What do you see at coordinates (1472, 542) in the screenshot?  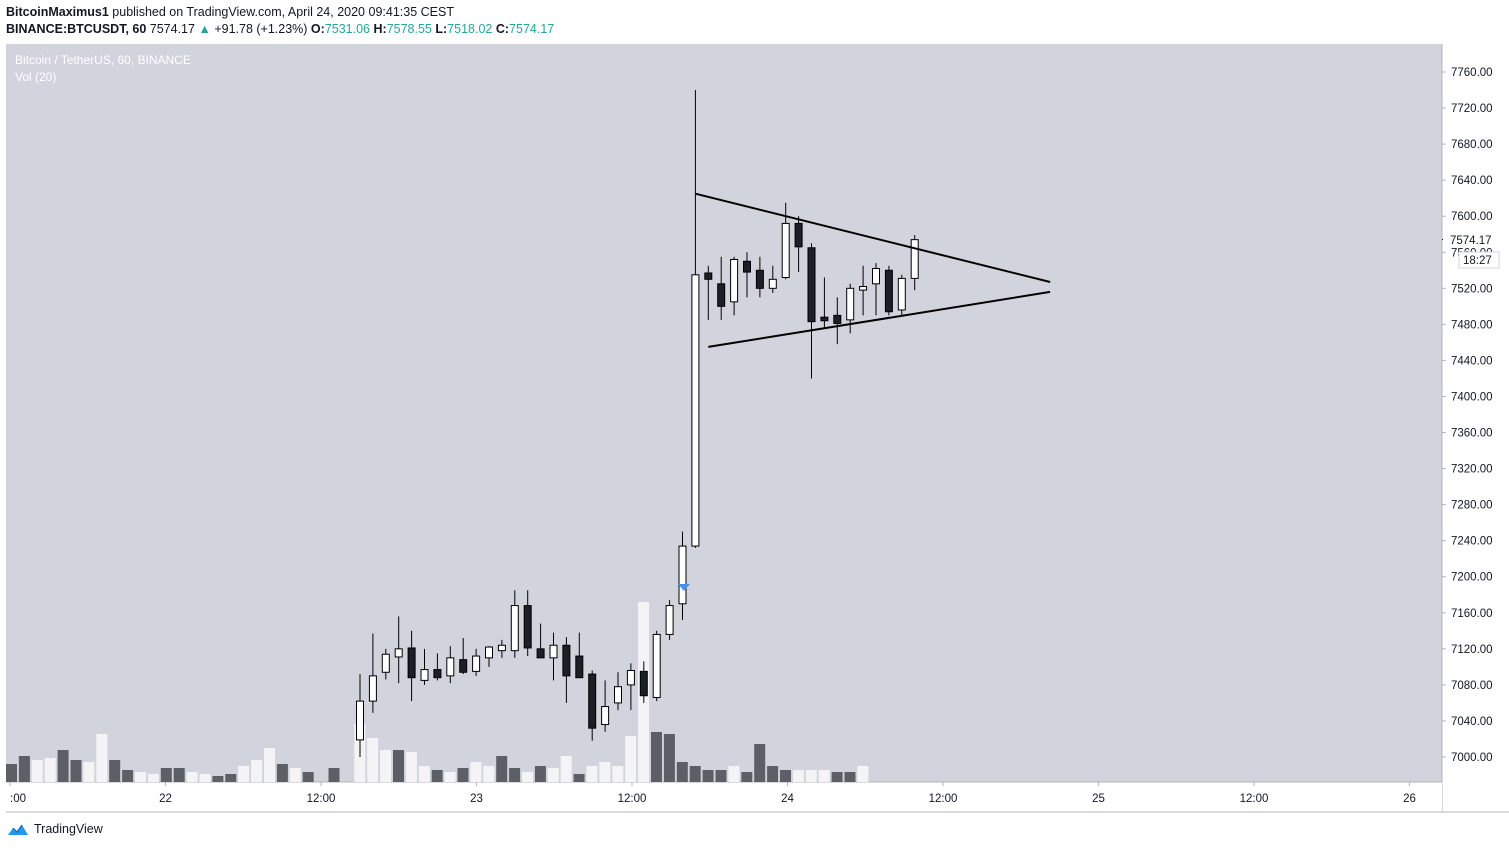 I see `price-tick-label: 7240.00` at bounding box center [1472, 542].